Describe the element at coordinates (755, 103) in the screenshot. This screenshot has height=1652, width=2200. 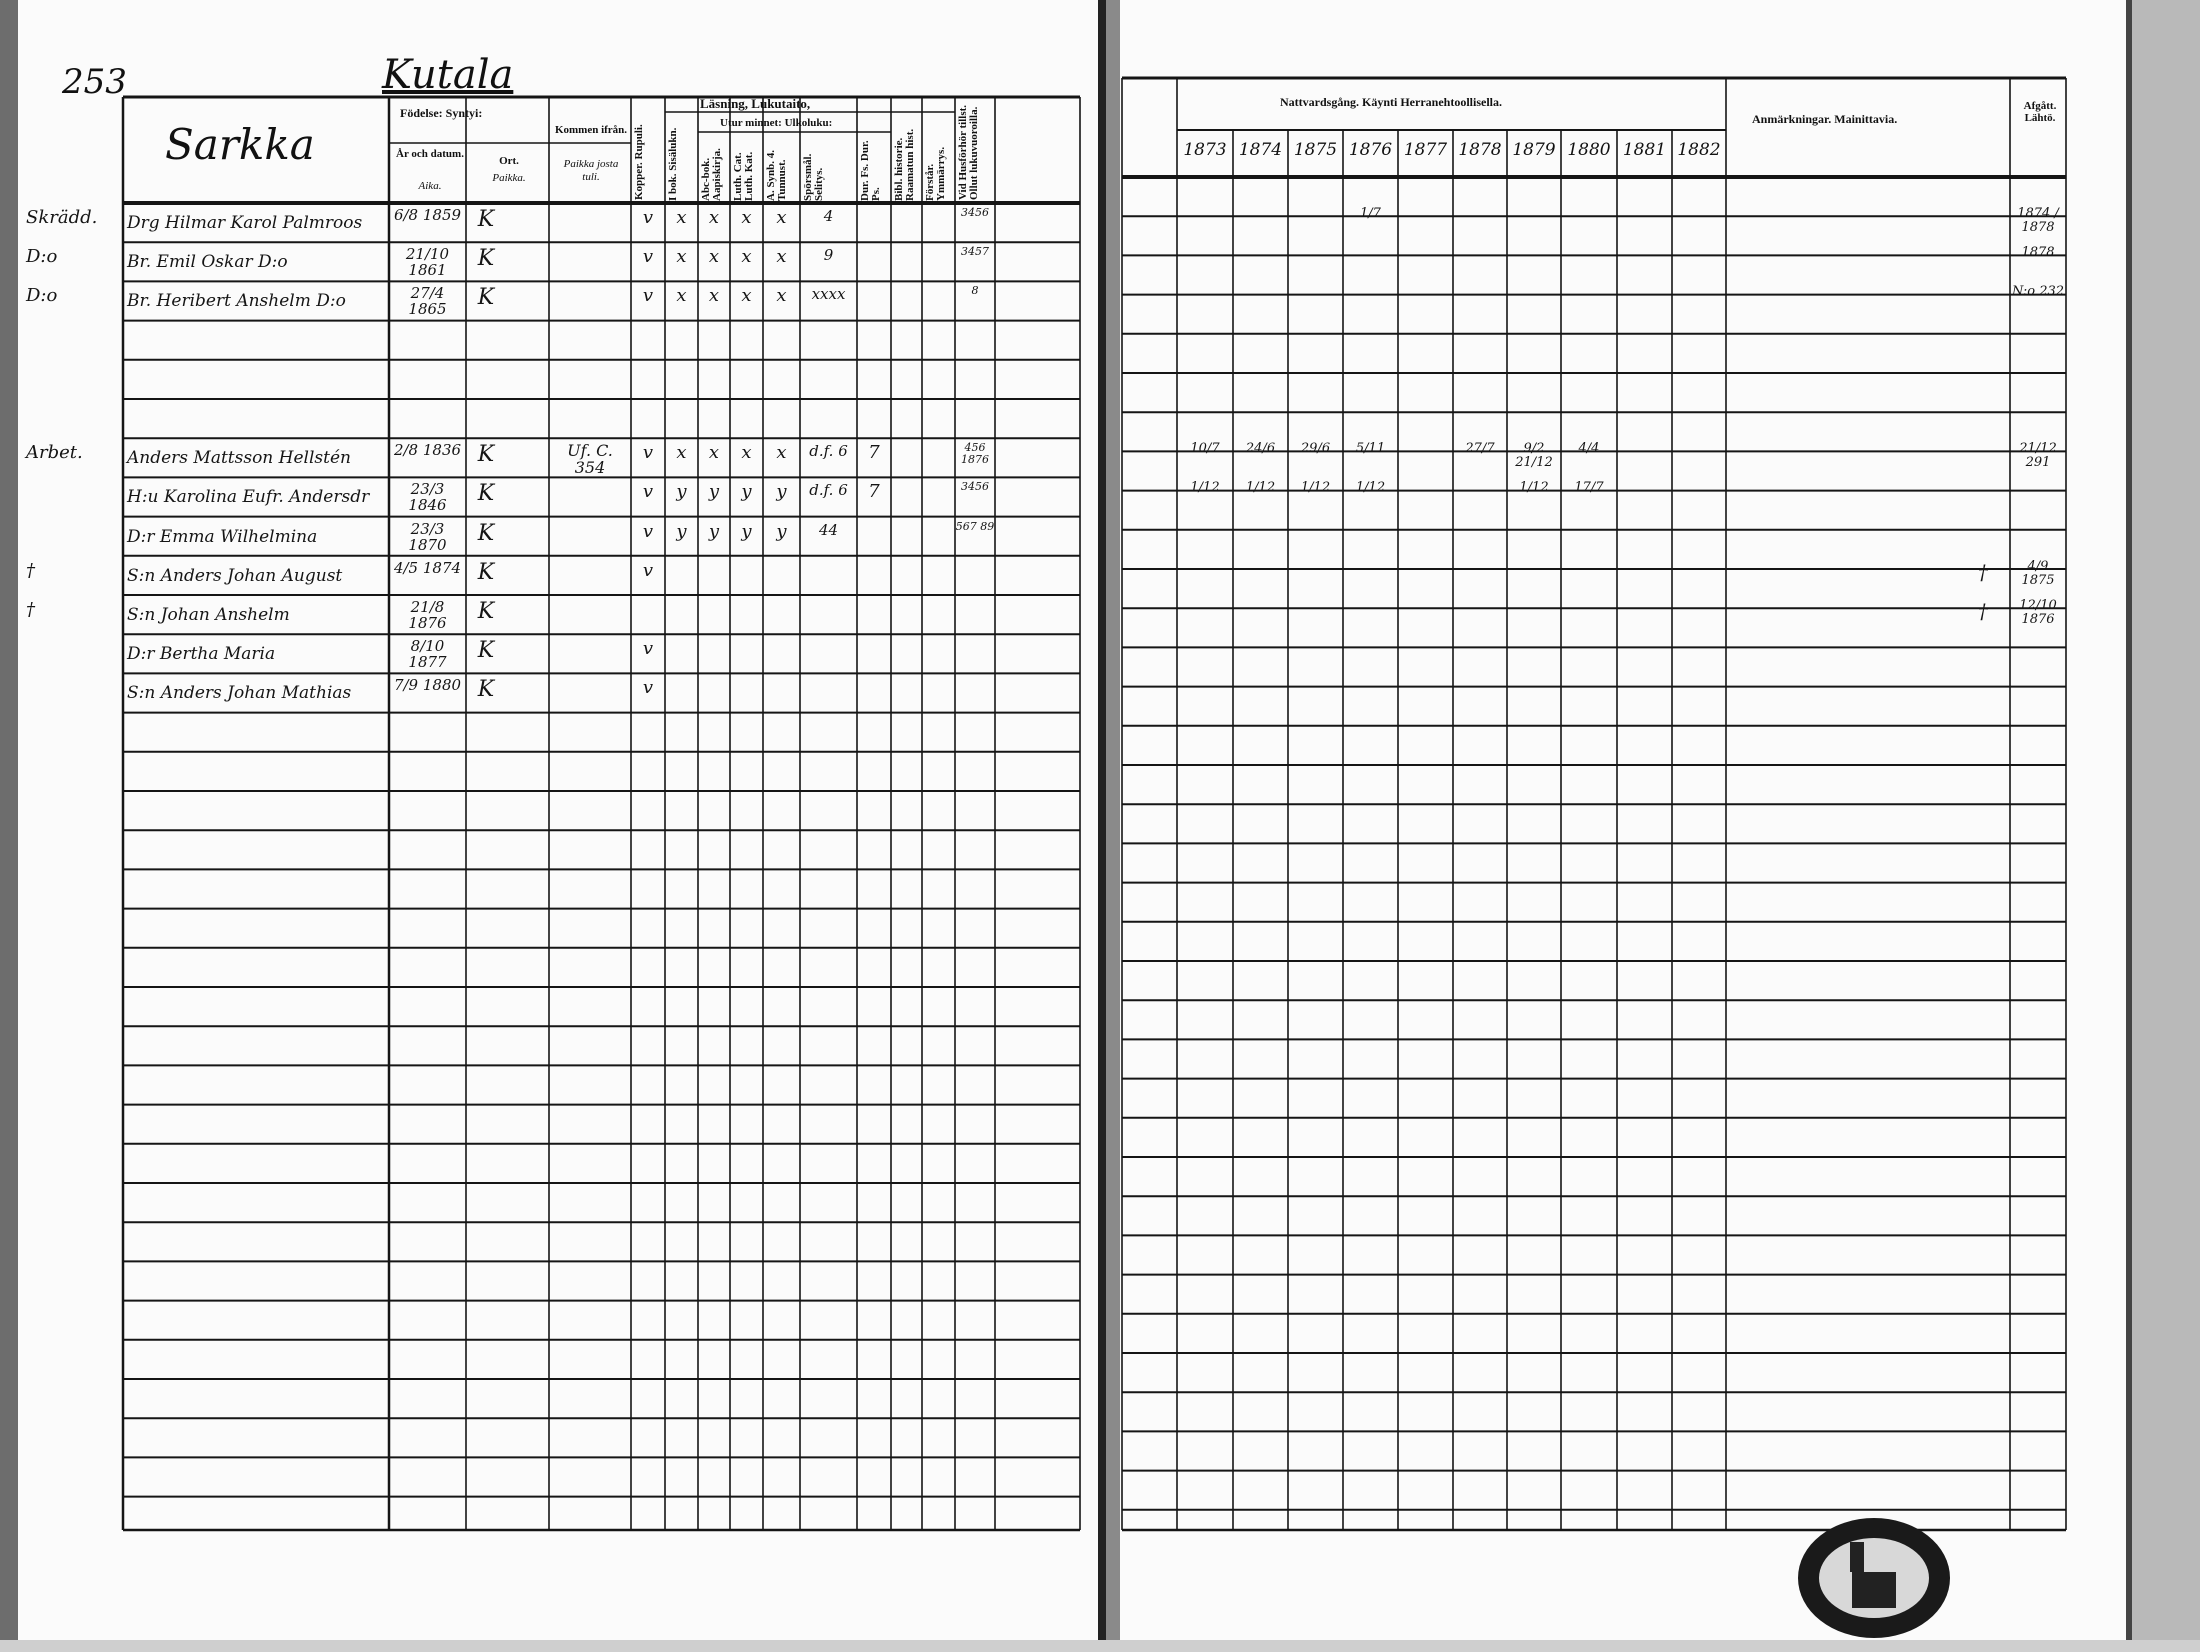
I see `reading-header: Läsning, Lukutaito,` at that location.